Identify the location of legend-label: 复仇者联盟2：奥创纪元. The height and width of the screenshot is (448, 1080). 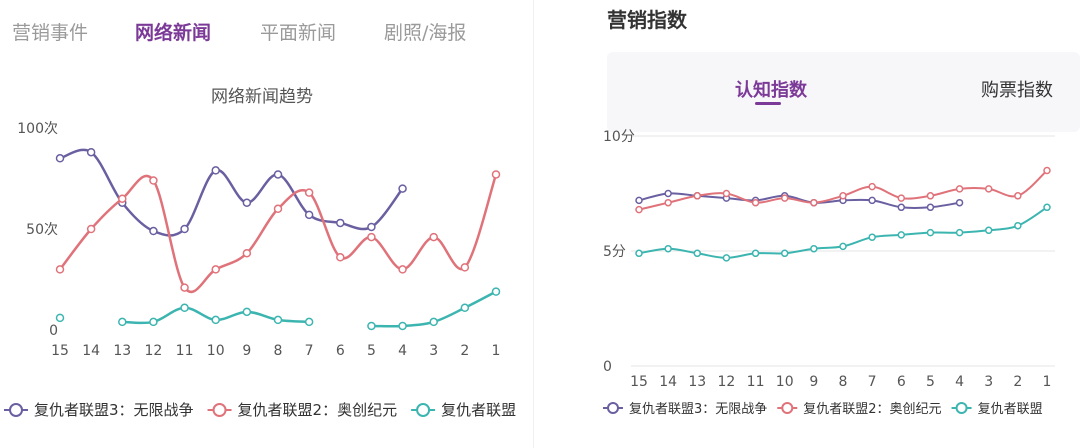
(872, 409).